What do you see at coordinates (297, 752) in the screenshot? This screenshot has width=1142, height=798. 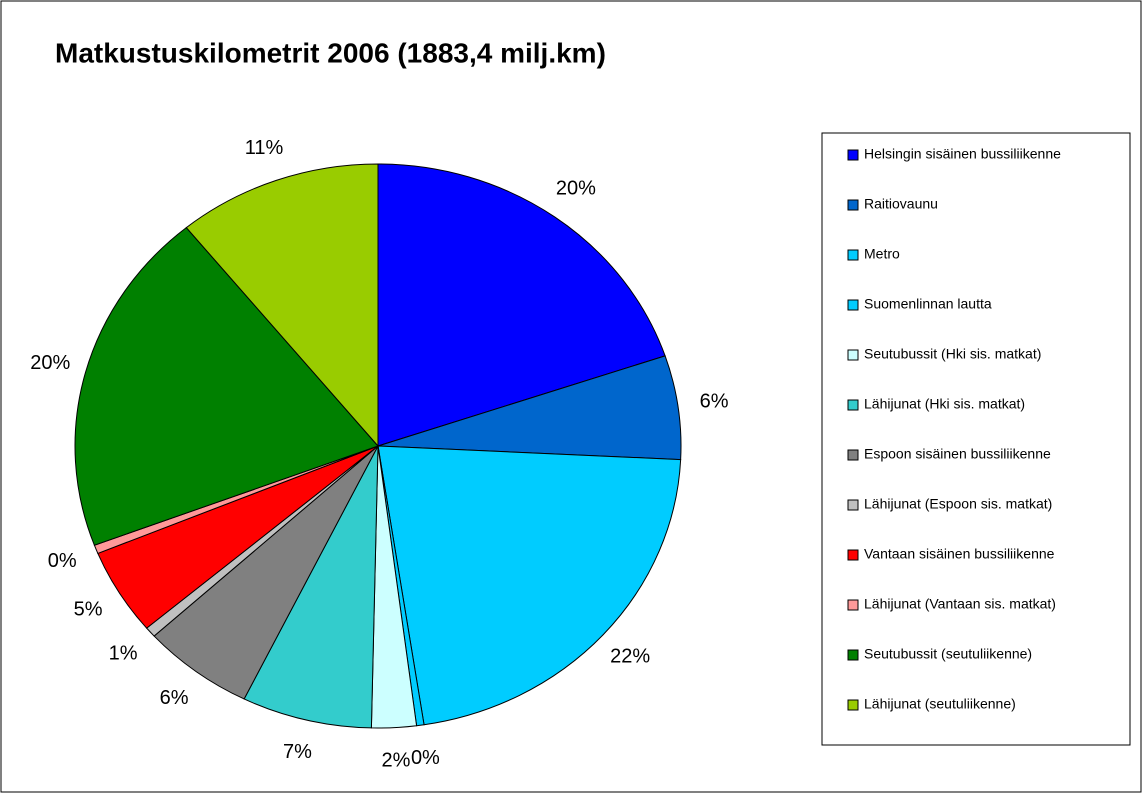 I see `data-label: 7%` at bounding box center [297, 752].